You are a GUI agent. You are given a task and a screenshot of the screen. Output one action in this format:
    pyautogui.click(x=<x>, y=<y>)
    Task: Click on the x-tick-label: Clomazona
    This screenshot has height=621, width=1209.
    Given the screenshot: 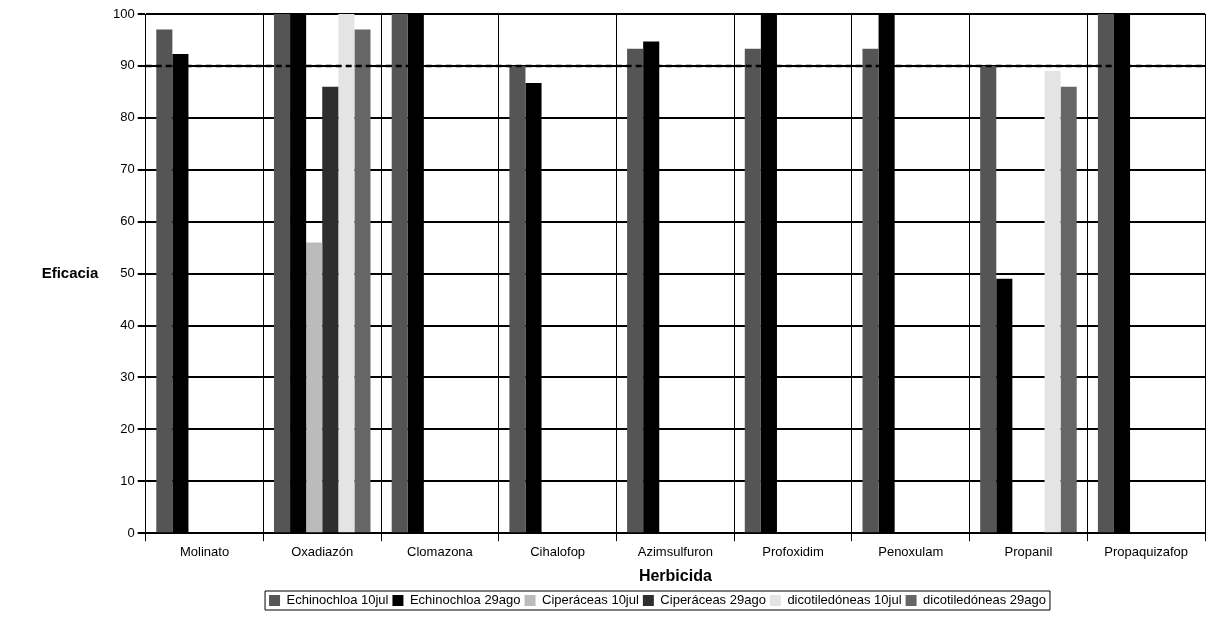 What is the action you would take?
    pyautogui.click(x=440, y=551)
    